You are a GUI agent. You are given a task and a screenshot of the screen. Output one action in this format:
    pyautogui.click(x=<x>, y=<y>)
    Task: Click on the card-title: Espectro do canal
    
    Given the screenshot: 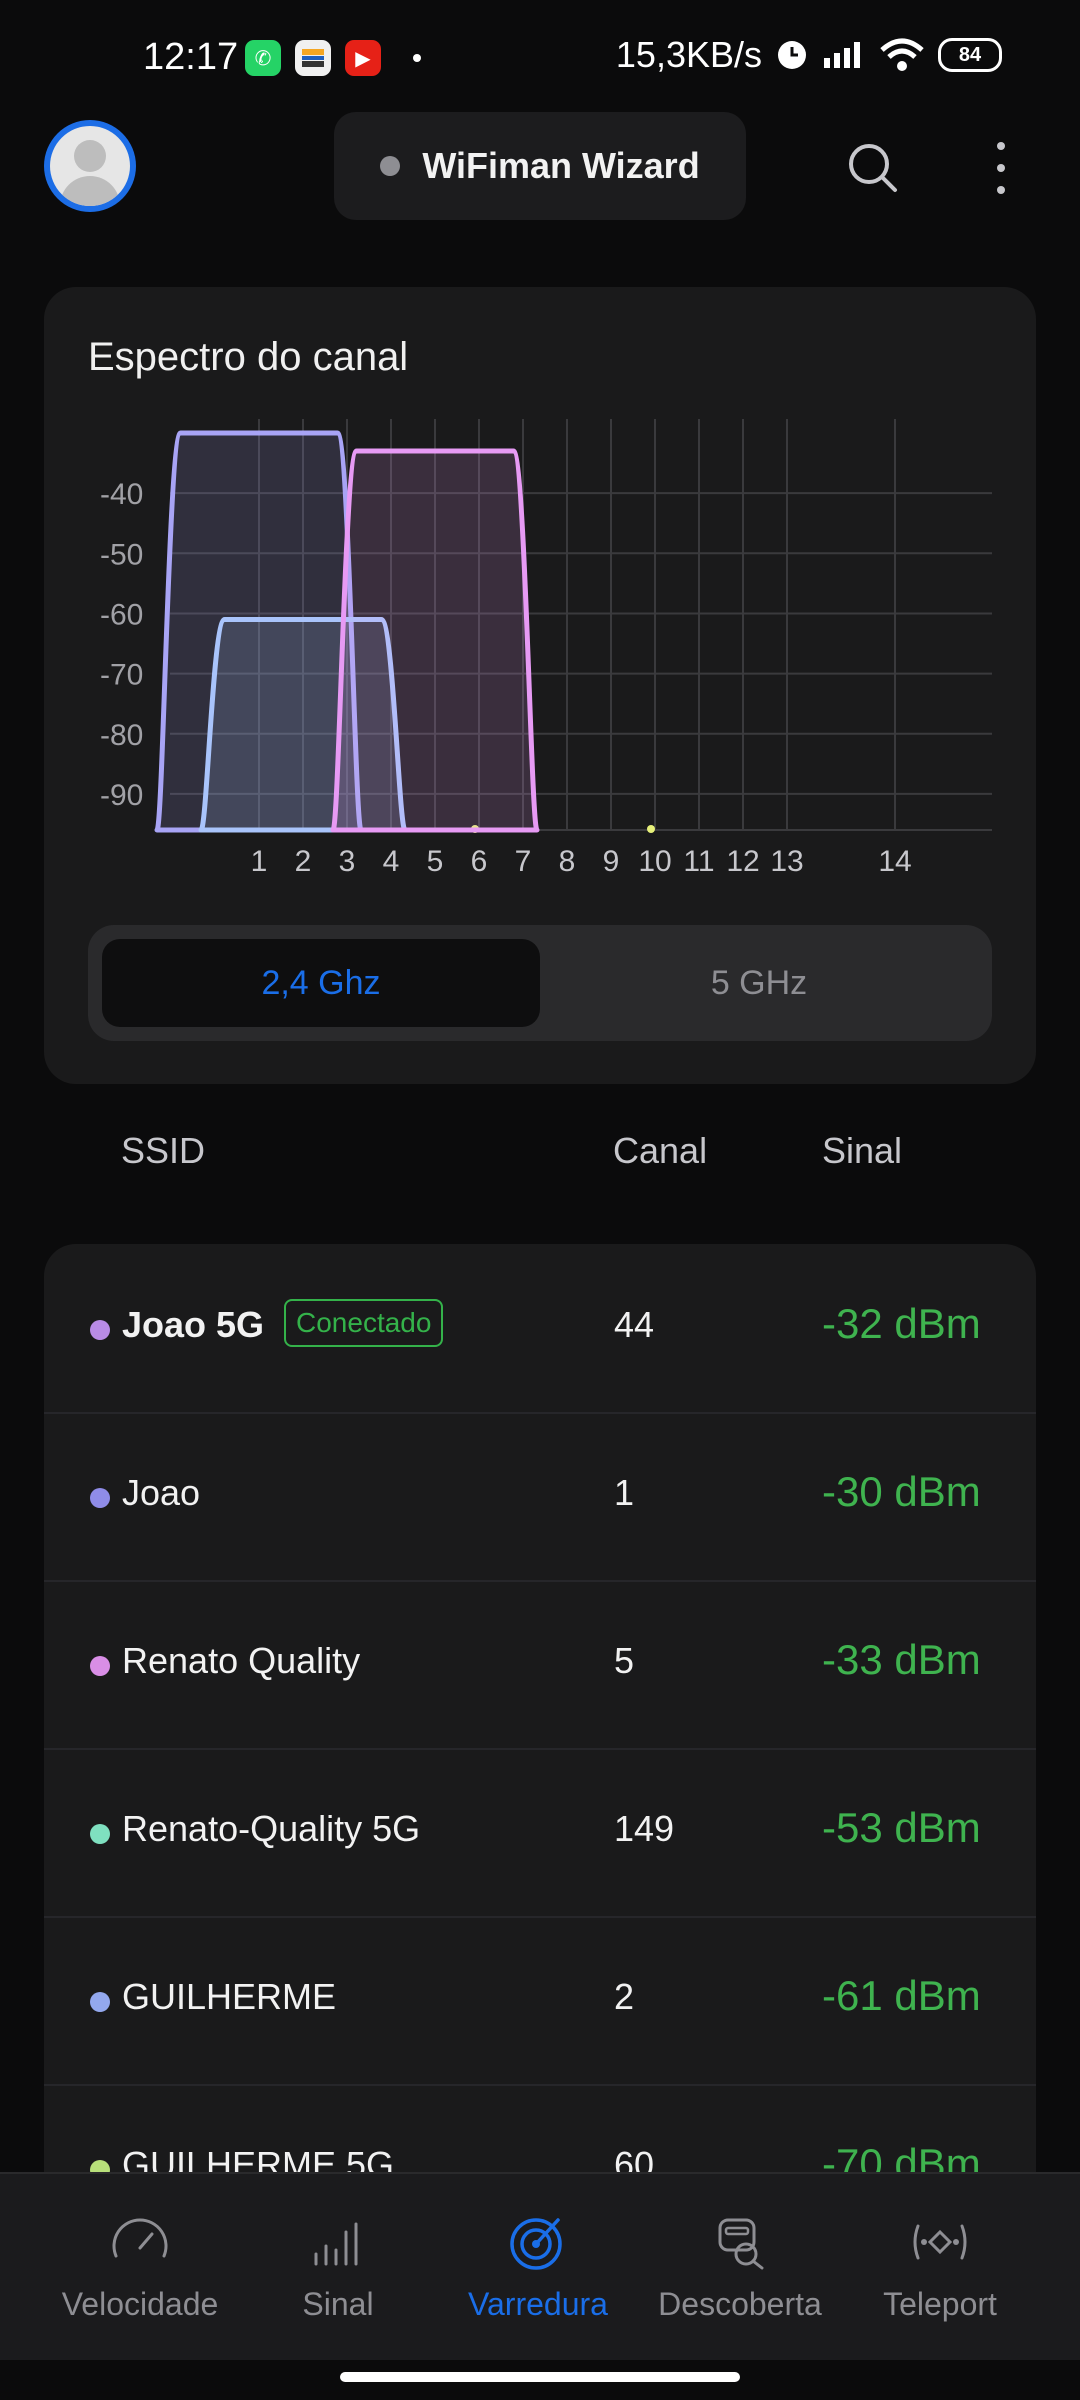 What is the action you would take?
    pyautogui.click(x=248, y=357)
    